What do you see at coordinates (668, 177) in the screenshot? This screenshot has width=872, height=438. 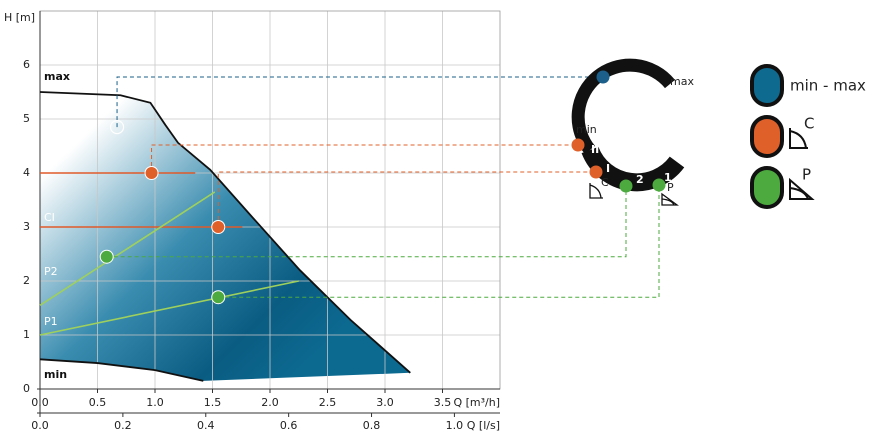 I see `dial-label: 1` at bounding box center [668, 177].